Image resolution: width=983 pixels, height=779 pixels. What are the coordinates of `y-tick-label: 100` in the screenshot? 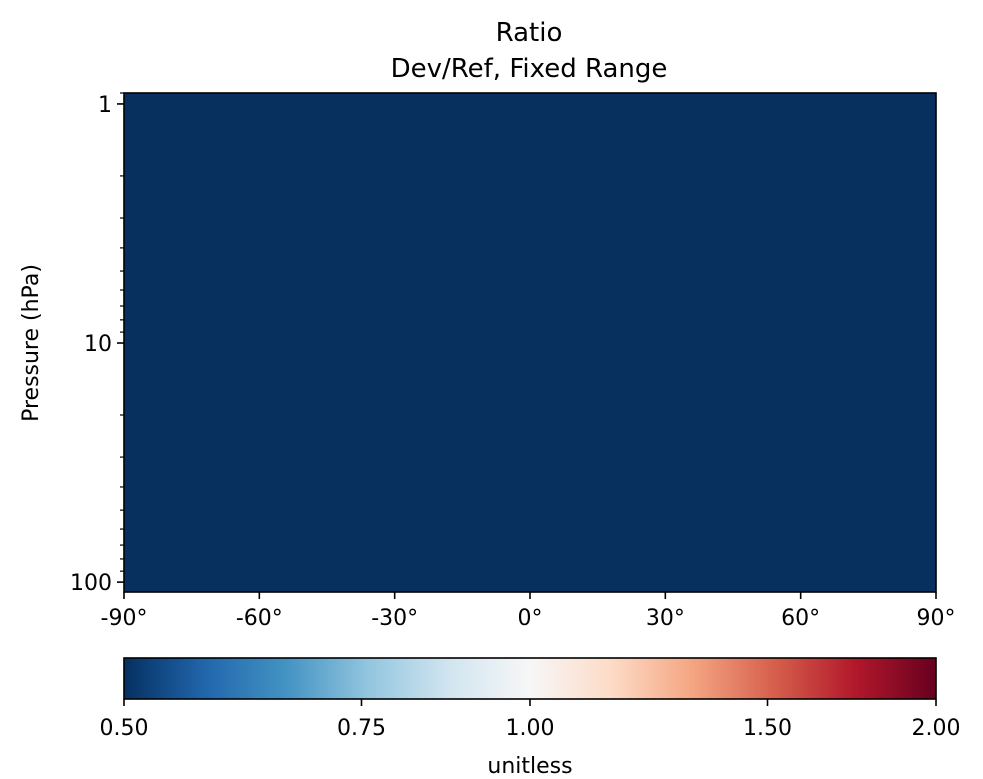 It's located at (91, 583).